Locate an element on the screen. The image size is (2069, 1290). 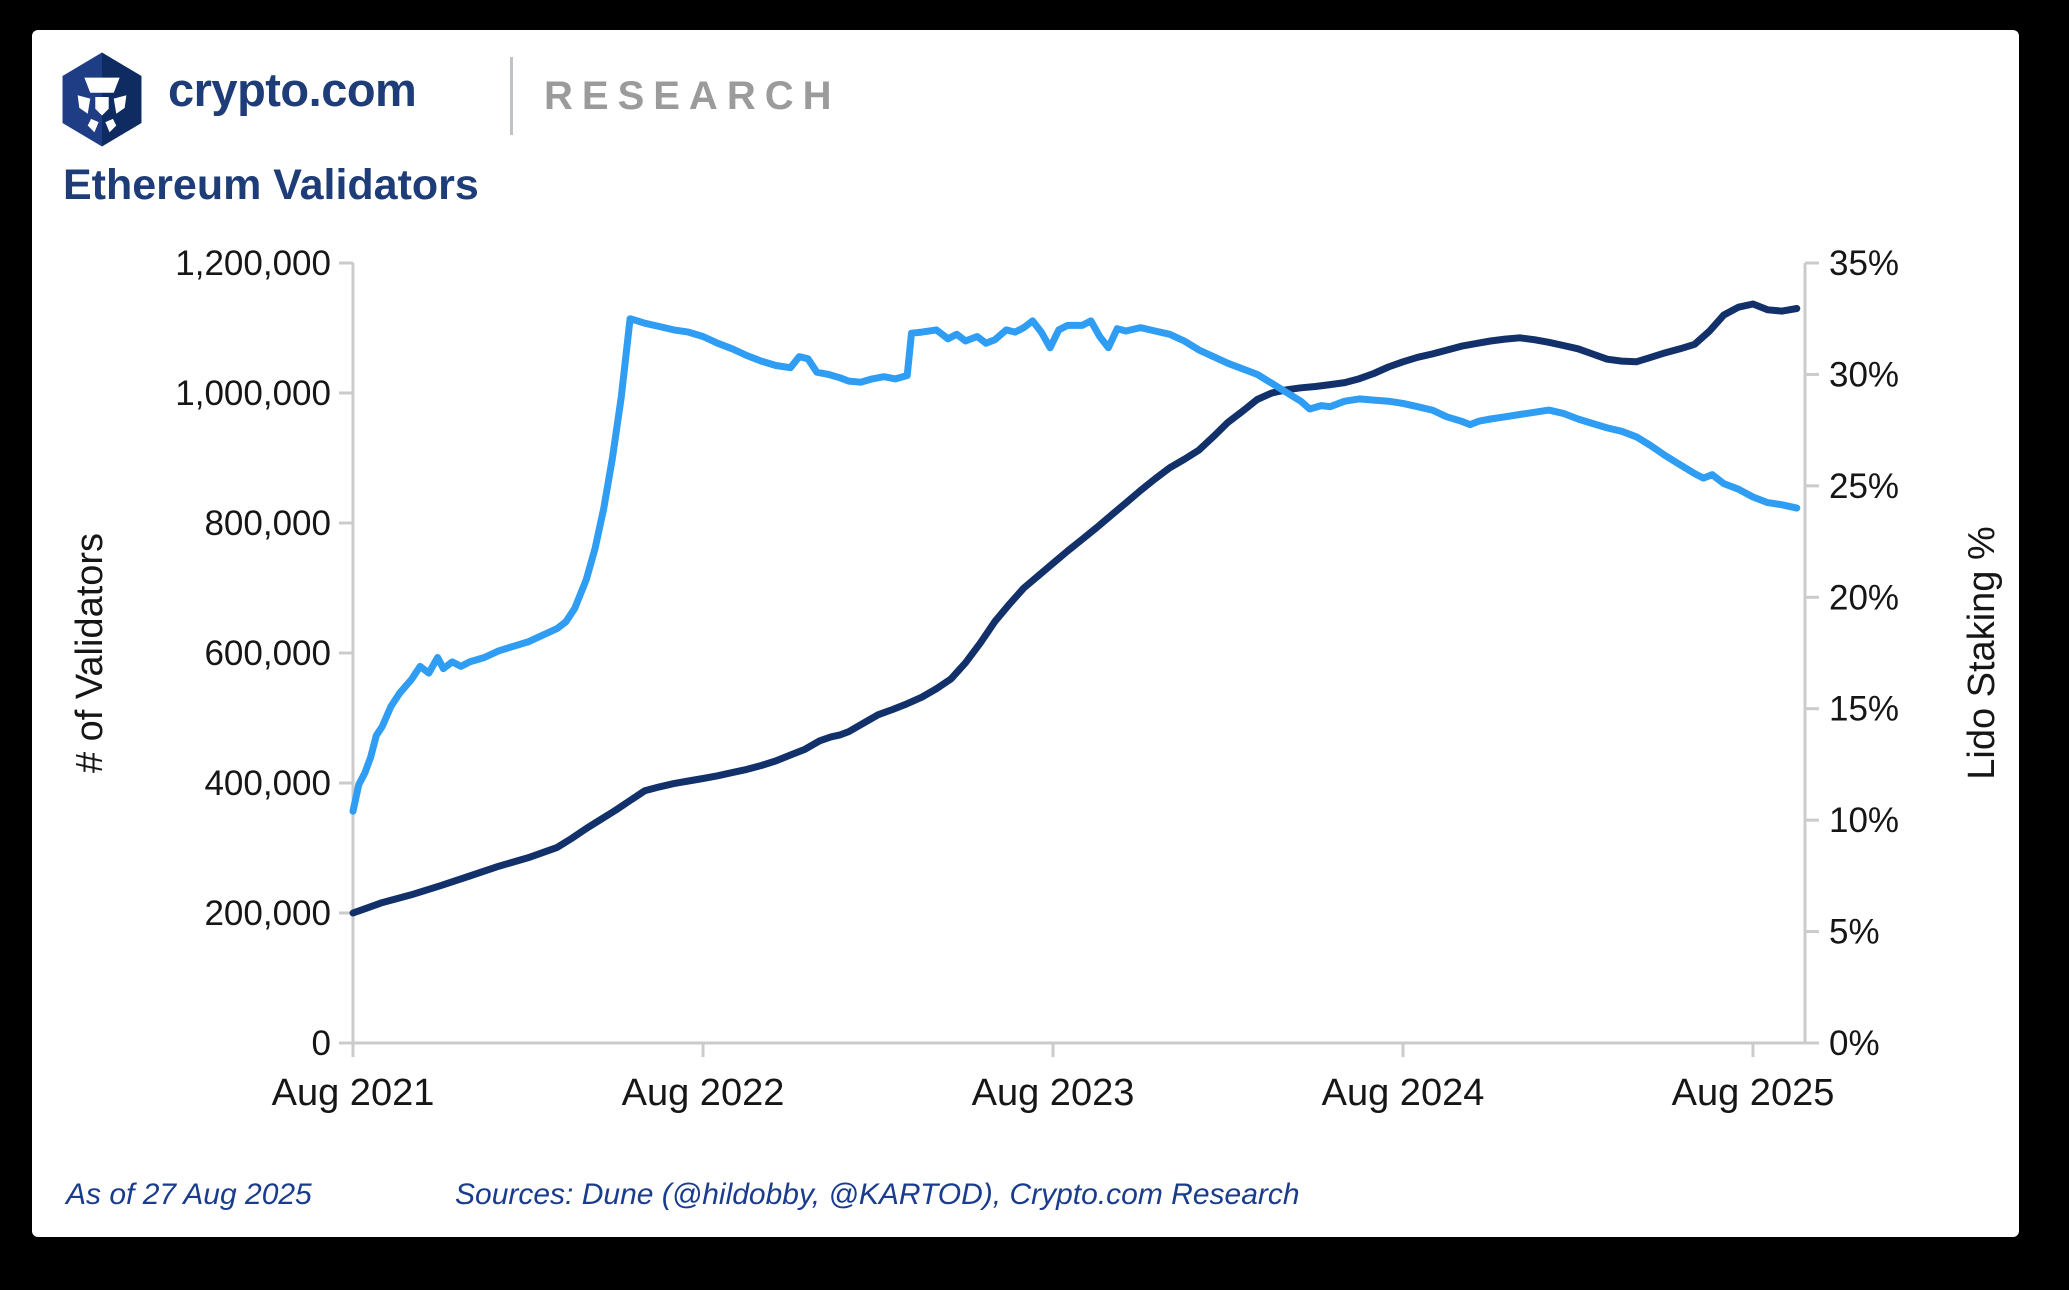
left-tick-label: 0 is located at coordinates (321, 1043).